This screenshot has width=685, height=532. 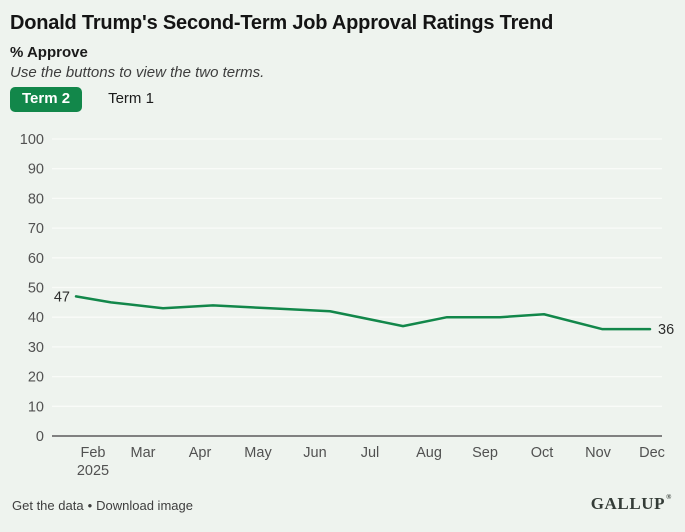 I want to click on chart-subtitle: % Approve, so click(x=49, y=52).